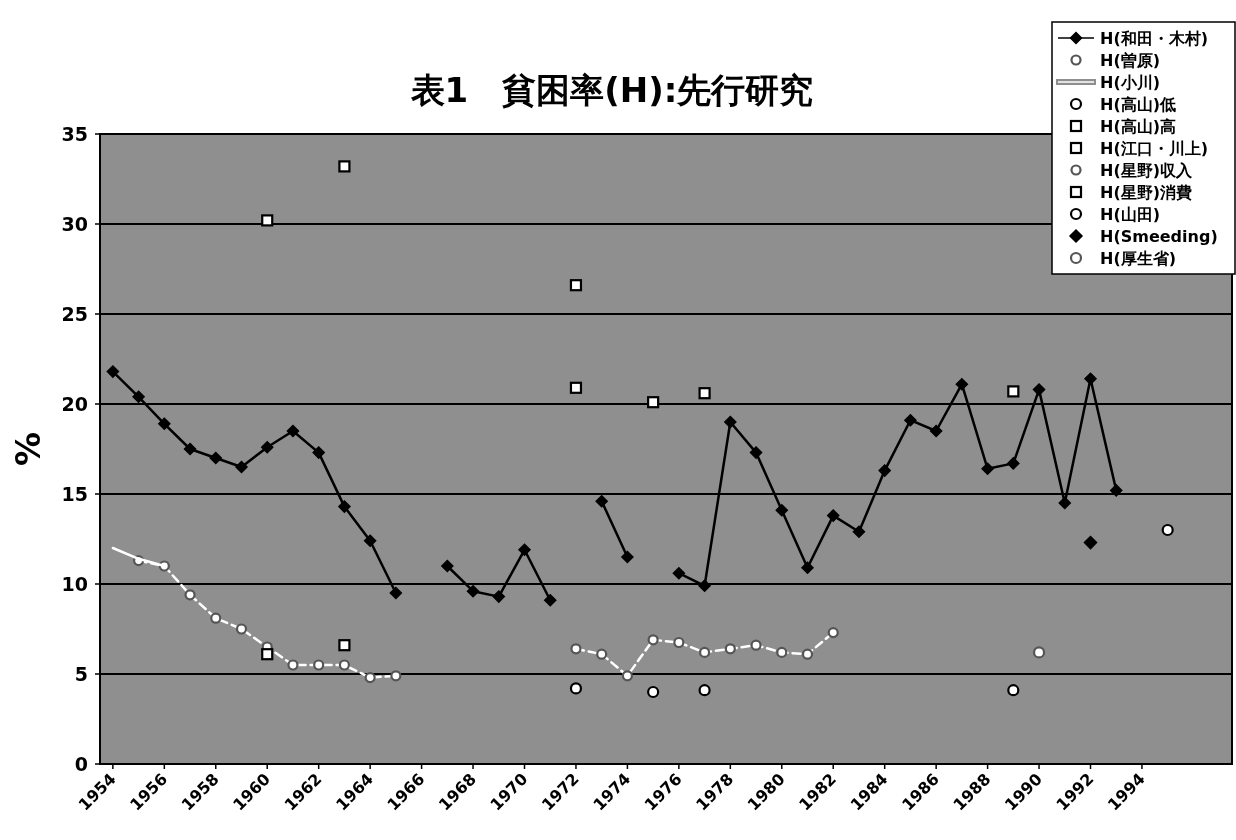 The height and width of the screenshot is (840, 1236). What do you see at coordinates (1154, 148) in the screenshot?
I see `legend-label: H(江口・川上)` at bounding box center [1154, 148].